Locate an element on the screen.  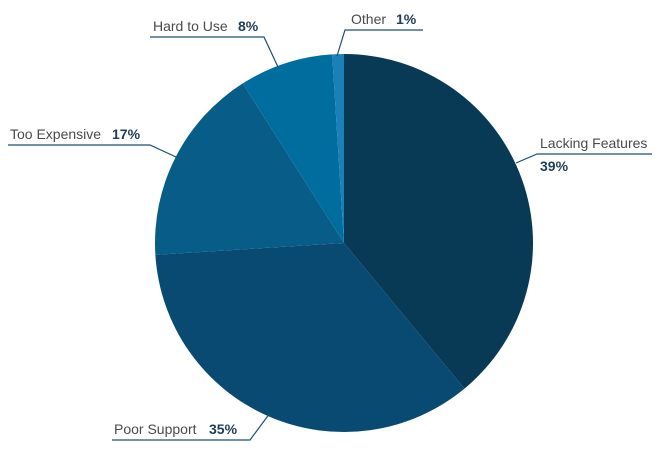
leader-poor-support is located at coordinates (191, 426).